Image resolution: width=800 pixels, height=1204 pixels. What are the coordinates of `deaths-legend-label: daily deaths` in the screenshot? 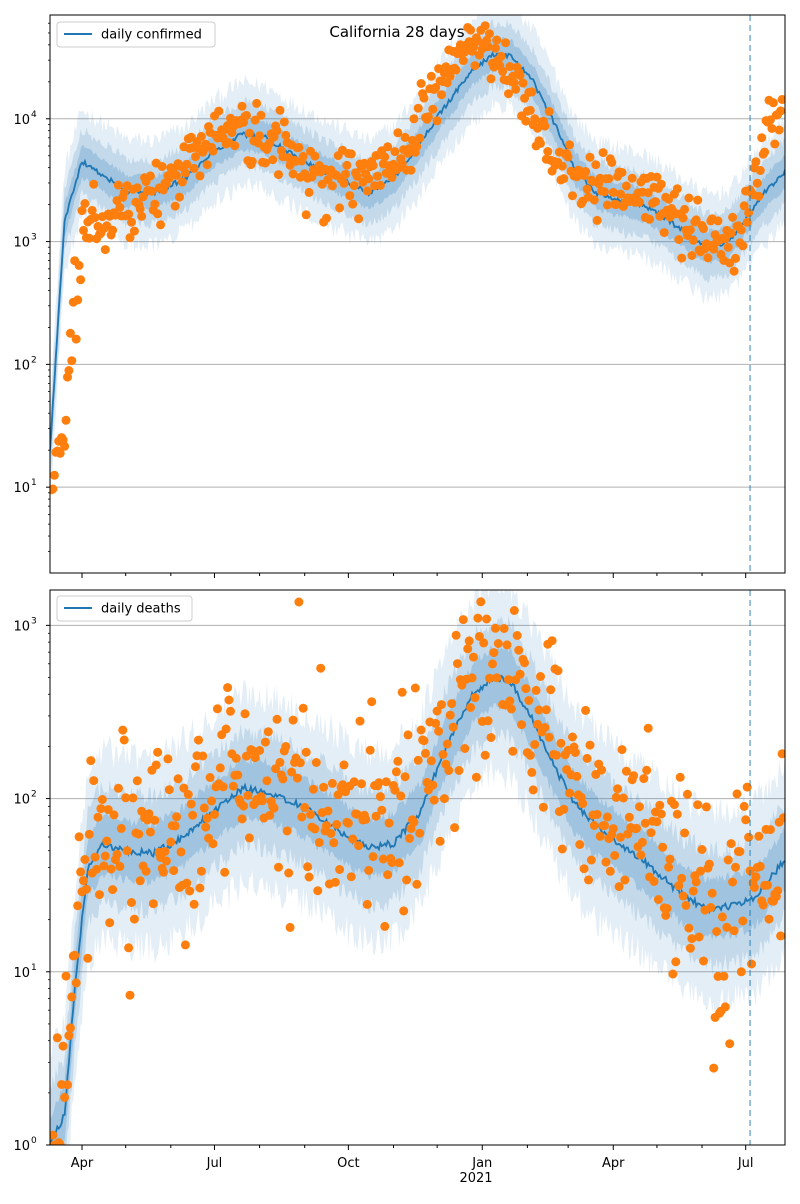 It's located at (141, 609).